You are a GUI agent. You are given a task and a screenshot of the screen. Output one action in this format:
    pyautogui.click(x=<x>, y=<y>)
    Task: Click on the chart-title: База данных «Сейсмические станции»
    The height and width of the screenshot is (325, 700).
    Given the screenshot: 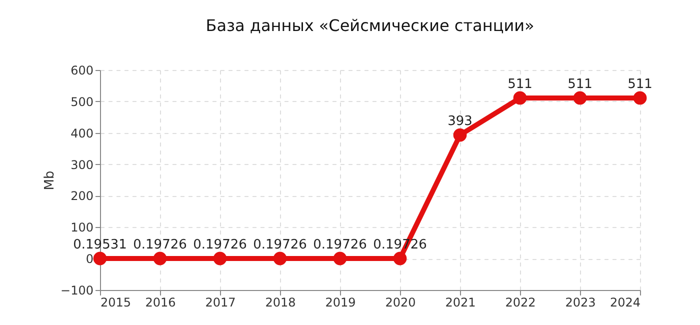 What is the action you would take?
    pyautogui.click(x=370, y=25)
    